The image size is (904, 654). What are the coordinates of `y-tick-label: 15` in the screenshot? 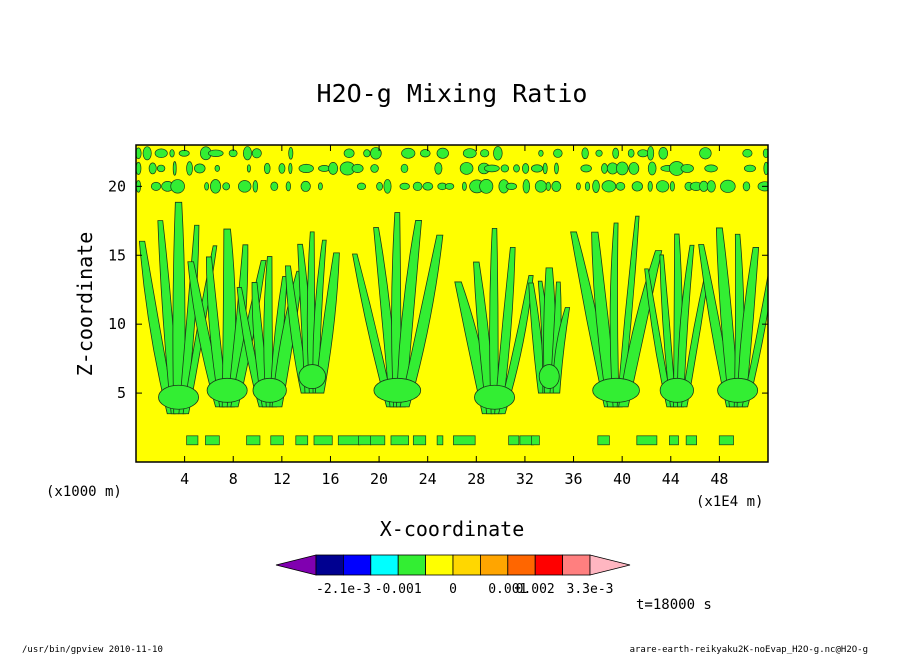 It's located at (117, 255).